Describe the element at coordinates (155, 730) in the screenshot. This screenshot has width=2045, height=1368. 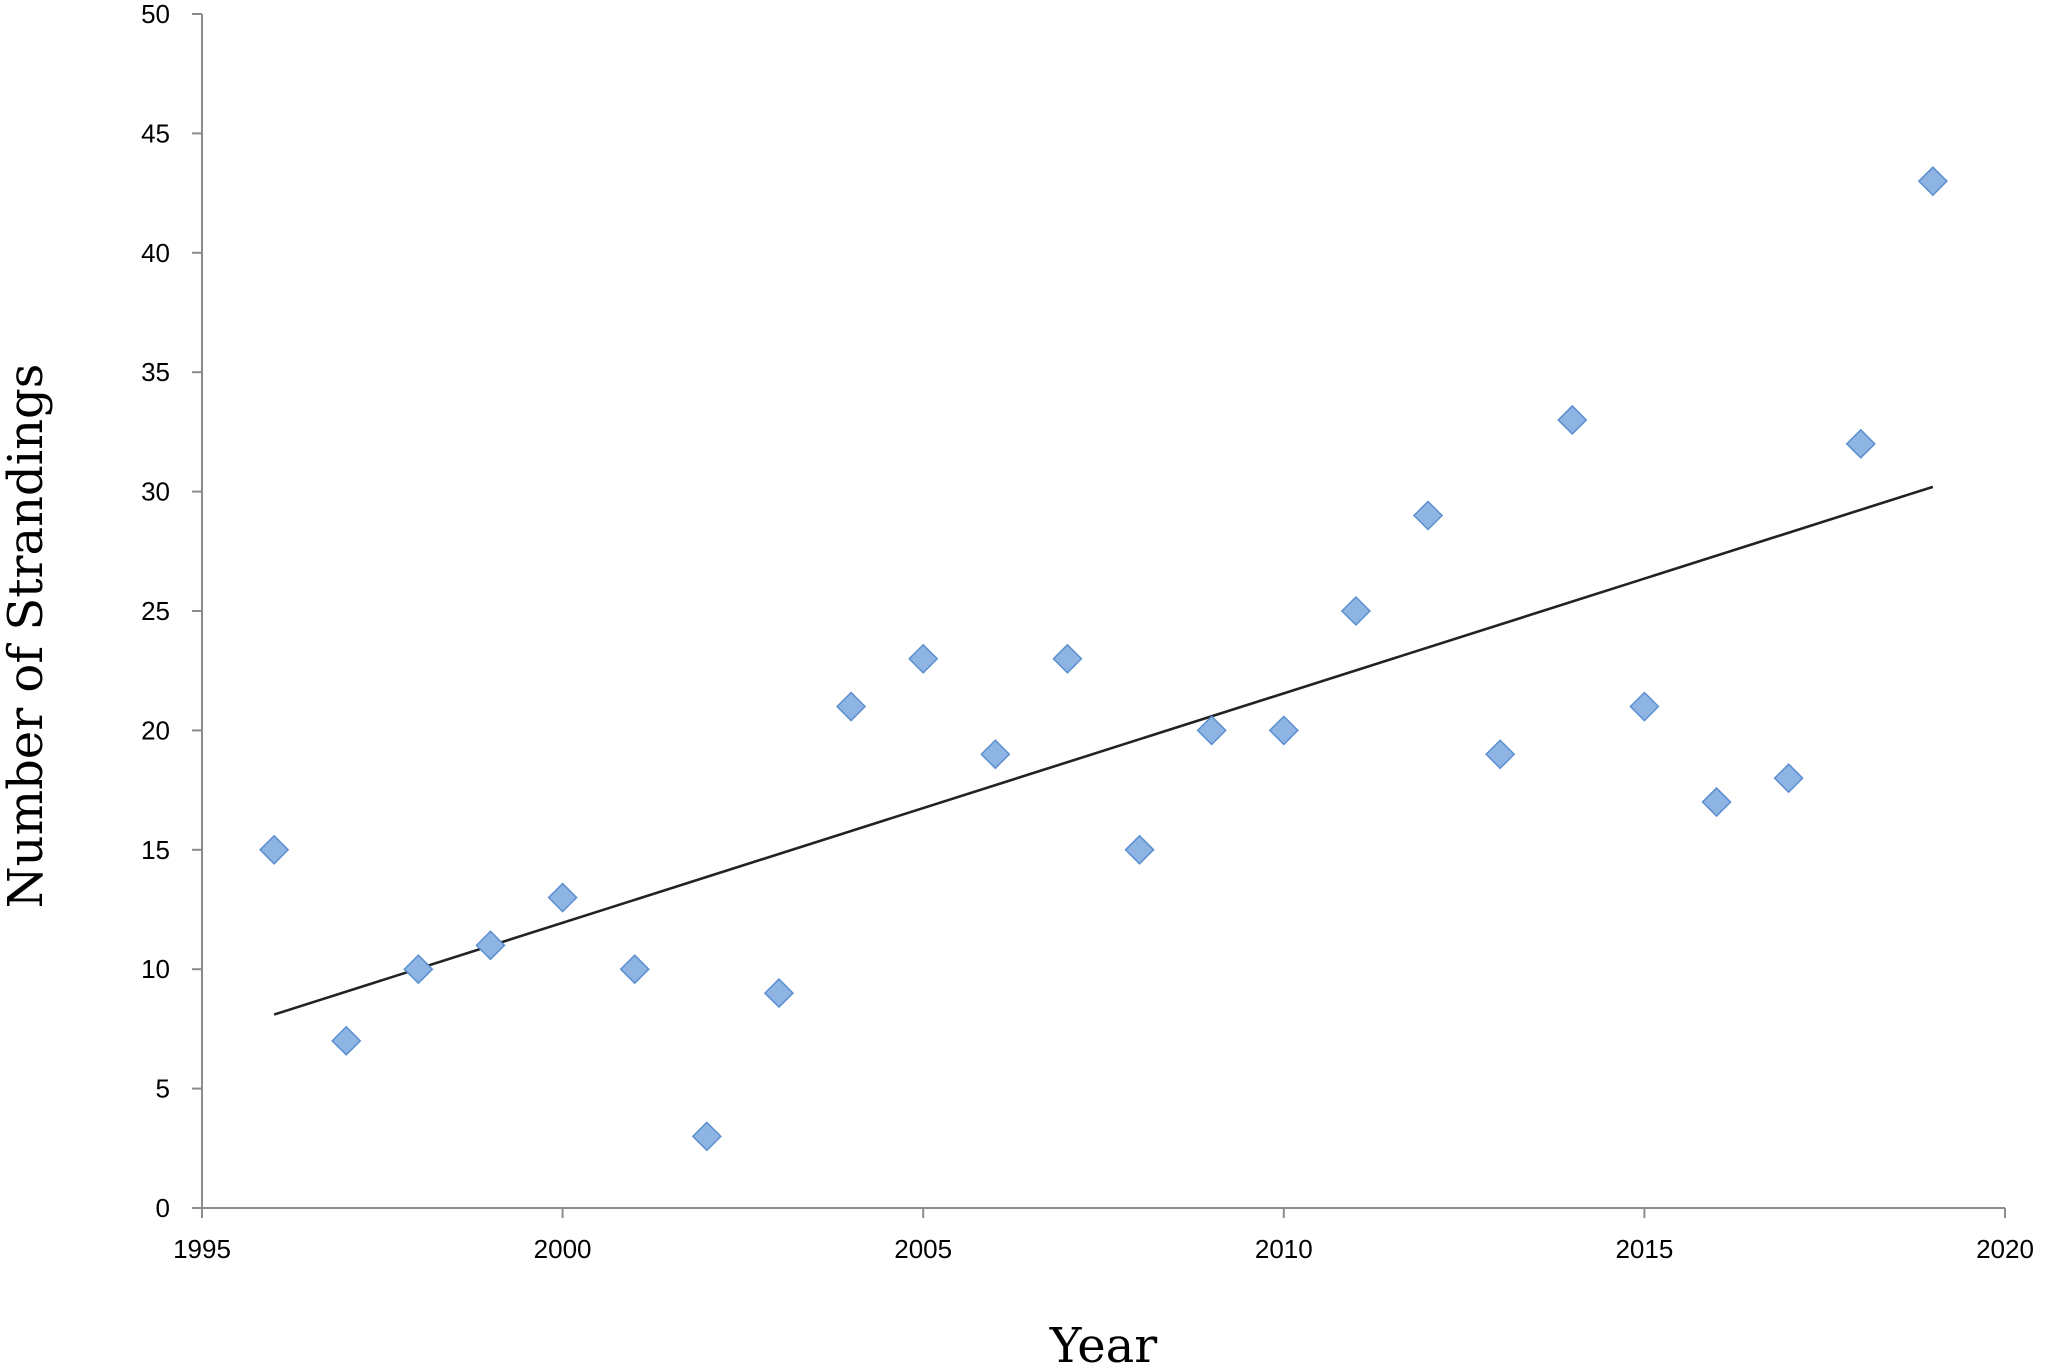
I see `y-tick-label: 20` at that location.